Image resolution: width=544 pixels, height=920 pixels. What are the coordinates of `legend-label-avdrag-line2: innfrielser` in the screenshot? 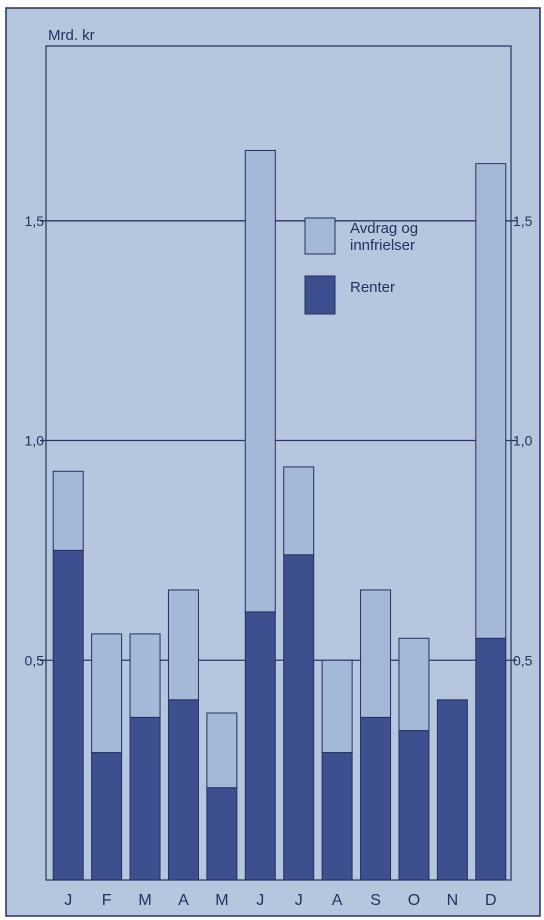 It's located at (382, 245).